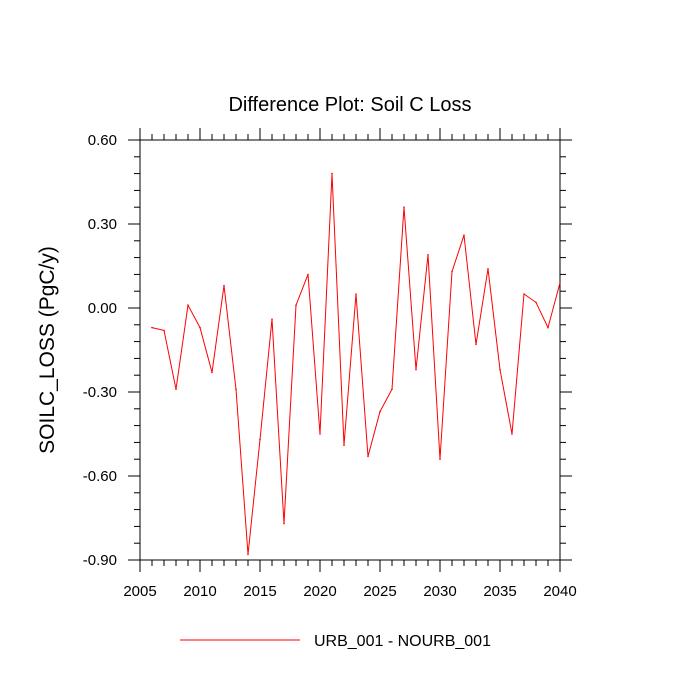 The image size is (700, 700). Describe the element at coordinates (349, 105) in the screenshot. I see `chart-title: Difference Plot: Soil C Loss` at that location.